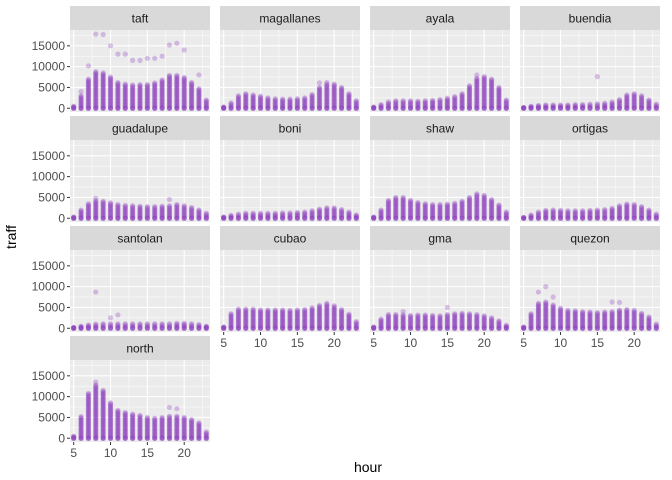 This screenshot has height=480, width=672. I want to click on y-tick-label: 10000, so click(49, 287).